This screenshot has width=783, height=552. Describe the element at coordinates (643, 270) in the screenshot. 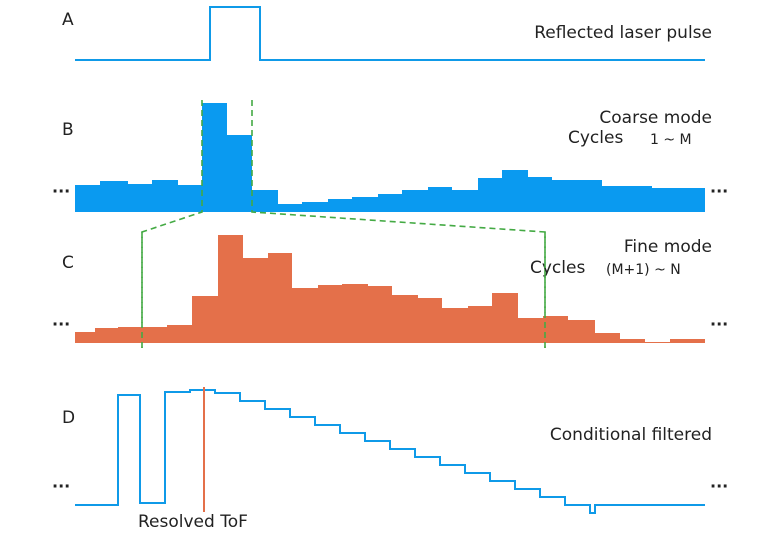

I see `cycles-range: (M+1) ~ N` at that location.